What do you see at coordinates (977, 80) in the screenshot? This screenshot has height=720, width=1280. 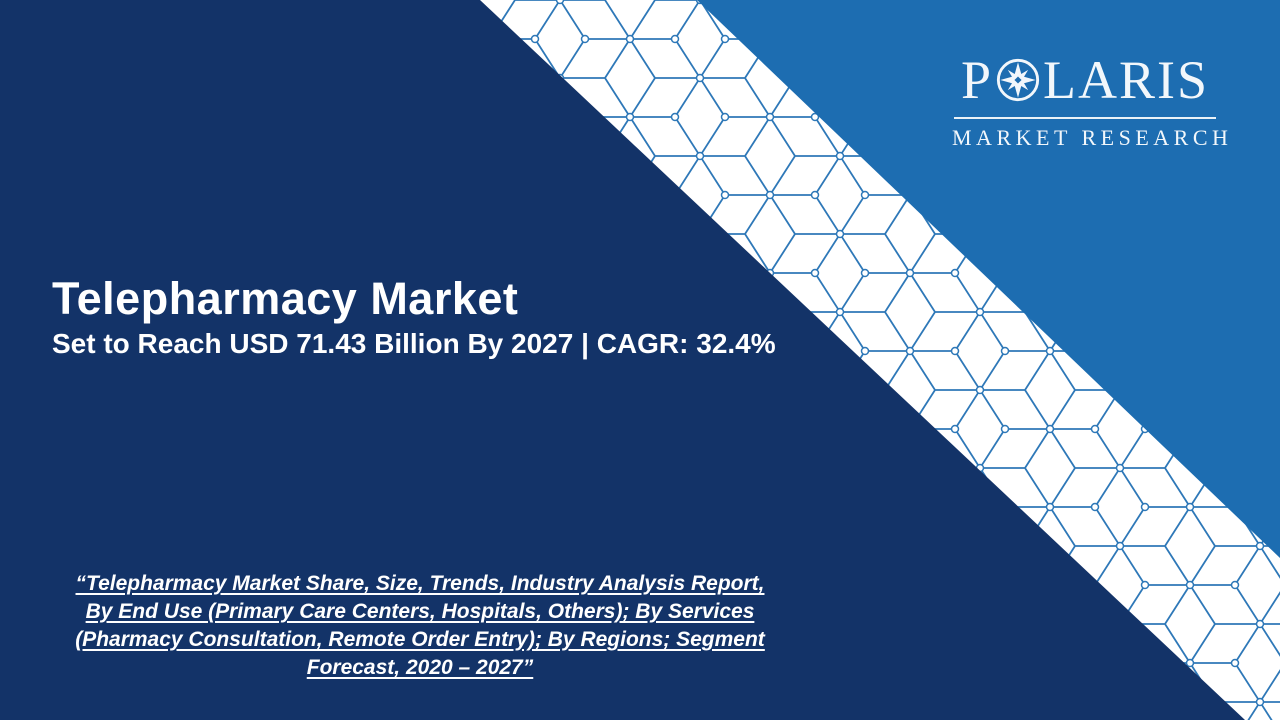 I see `logo-text-prefix: P` at bounding box center [977, 80].